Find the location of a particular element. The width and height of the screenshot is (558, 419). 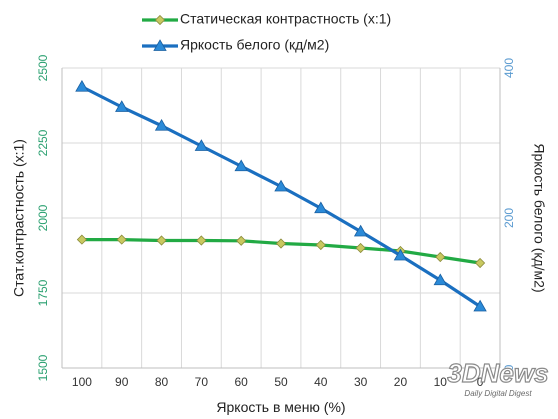

x-axis-title: Яркость в меню (%) is located at coordinates (280, 407).